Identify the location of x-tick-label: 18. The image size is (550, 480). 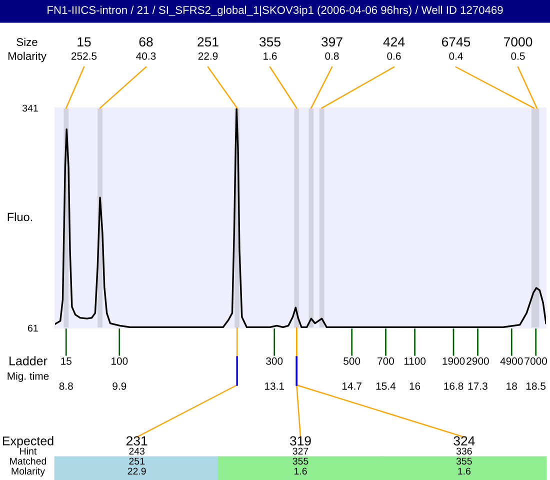
(511, 386).